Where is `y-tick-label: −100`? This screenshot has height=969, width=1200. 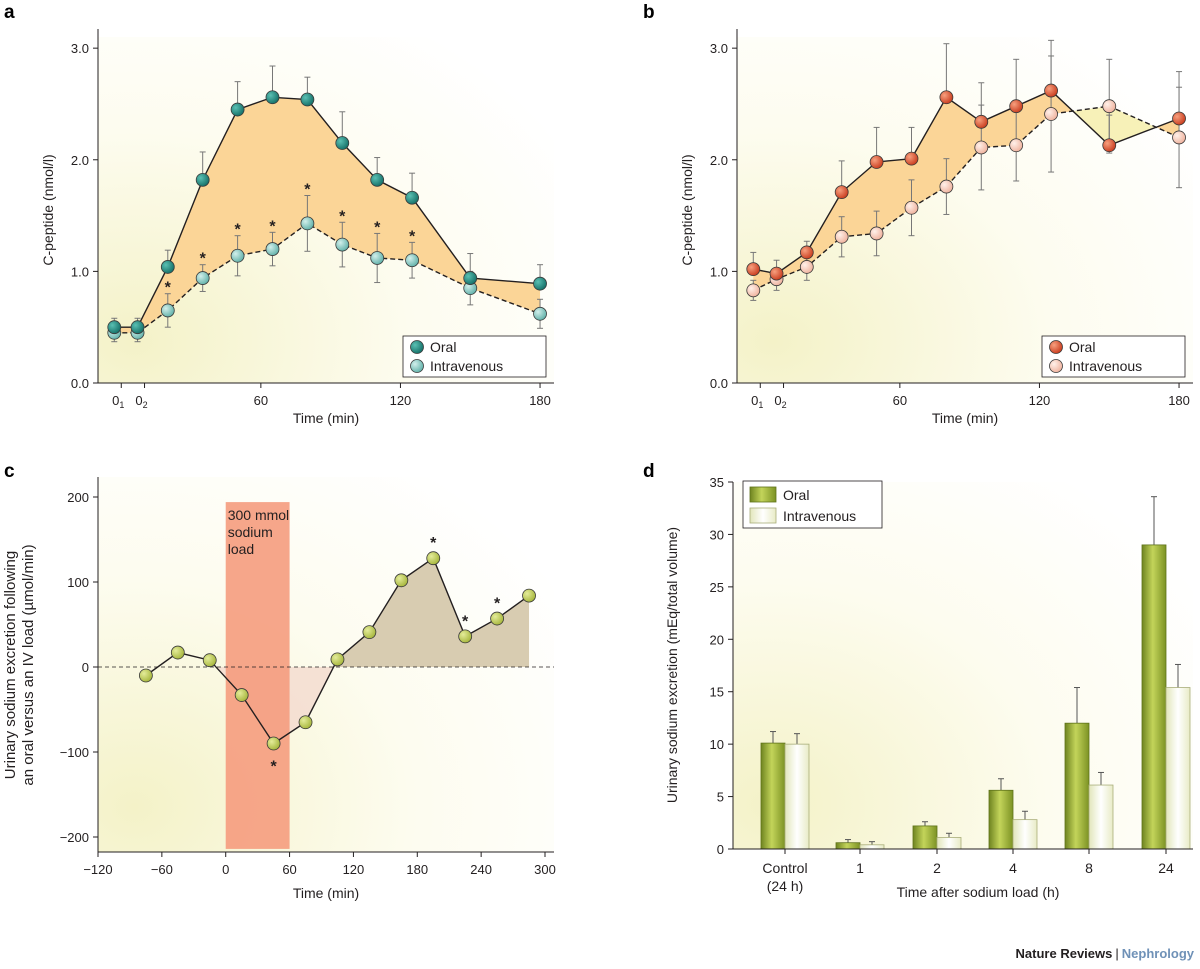 y-tick-label: −100 is located at coordinates (74, 752).